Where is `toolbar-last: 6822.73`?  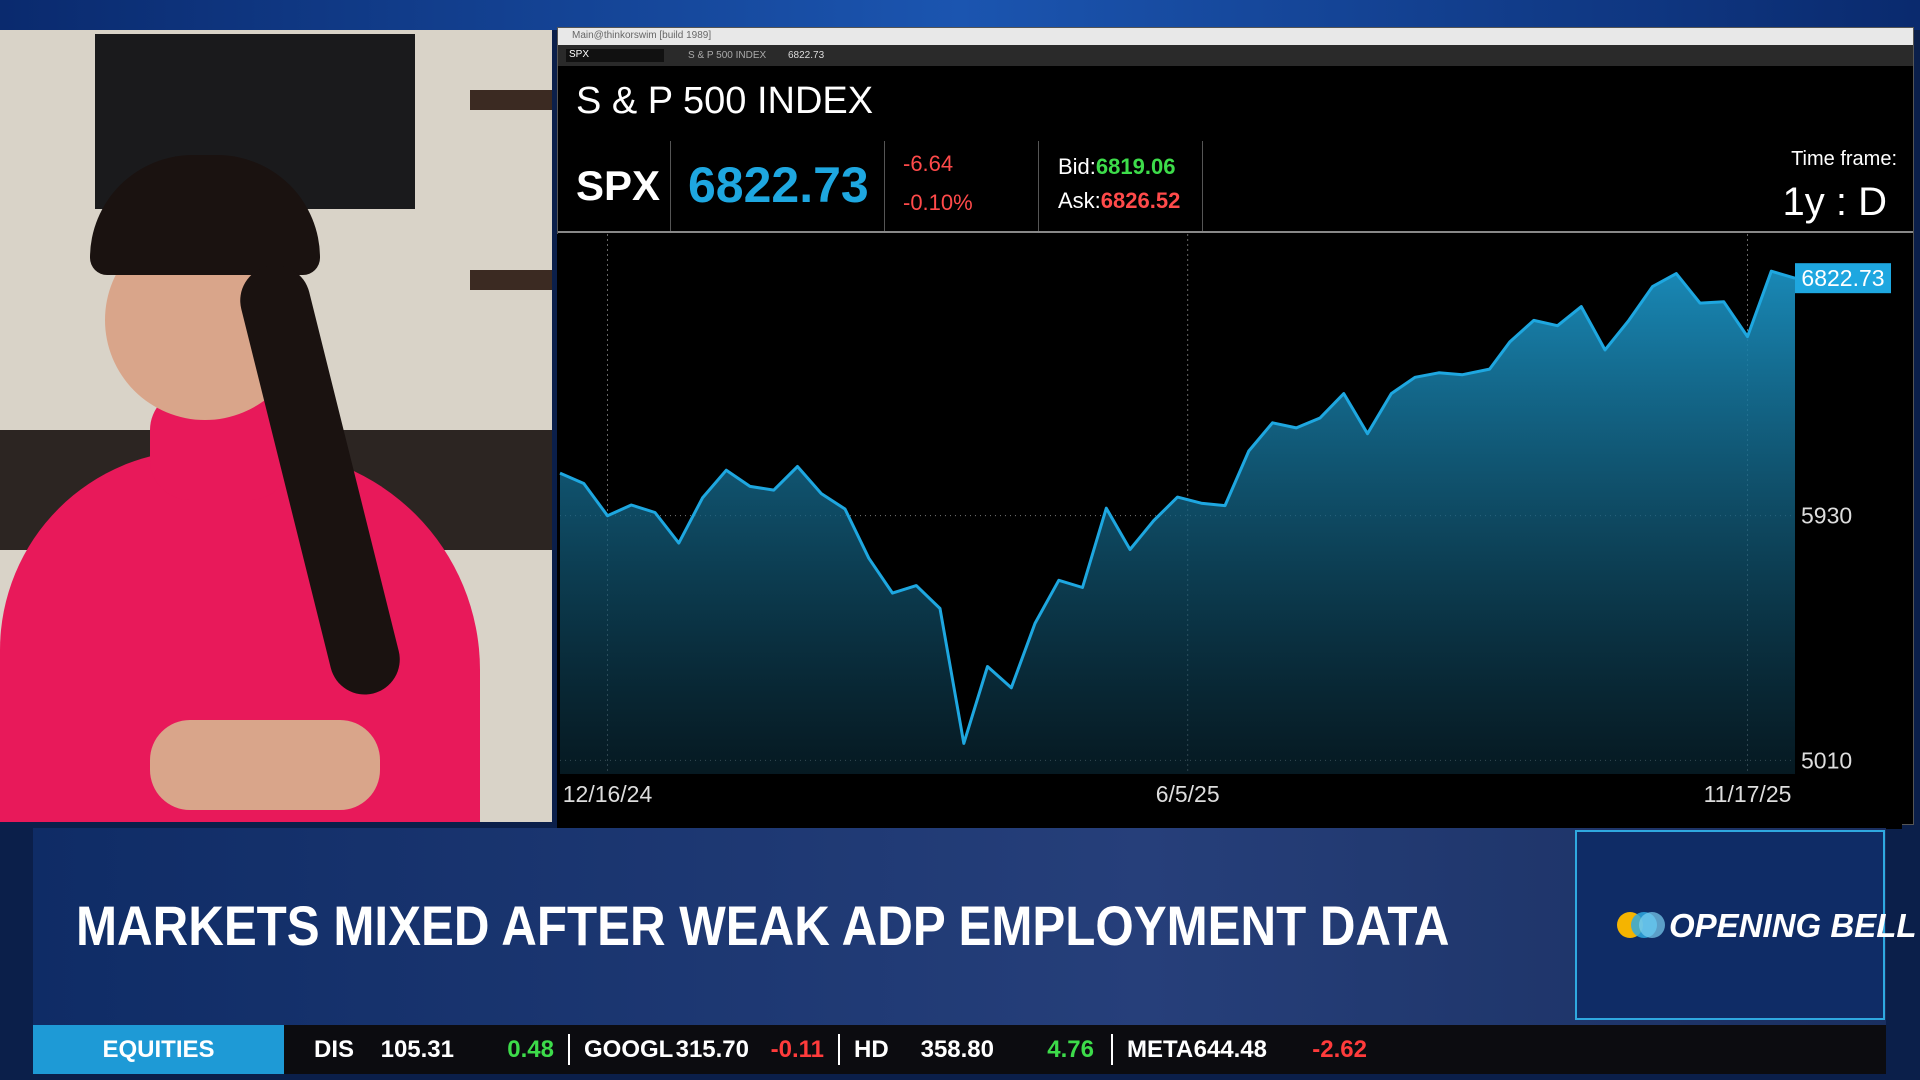 toolbar-last: 6822.73 is located at coordinates (806, 55).